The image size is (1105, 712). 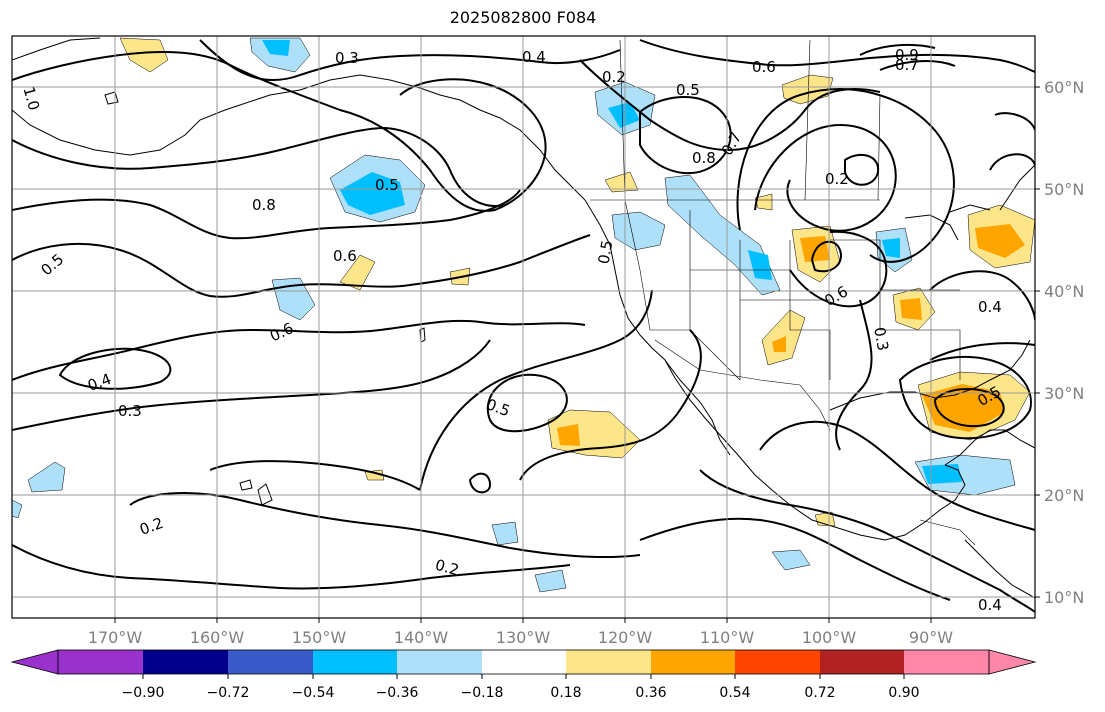 I want to click on lat-label: 50°N, so click(x=1064, y=189).